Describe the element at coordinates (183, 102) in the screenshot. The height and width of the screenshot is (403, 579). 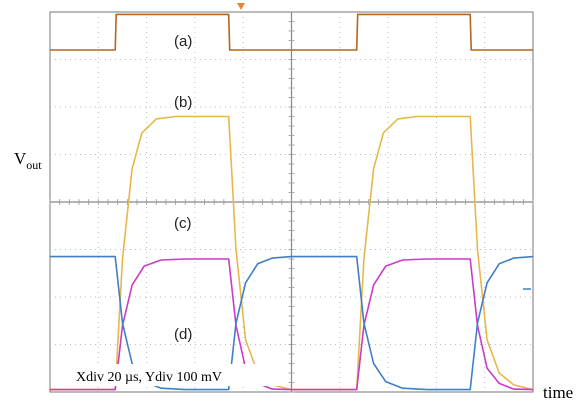
I see `trace-label-b: (b)` at that location.